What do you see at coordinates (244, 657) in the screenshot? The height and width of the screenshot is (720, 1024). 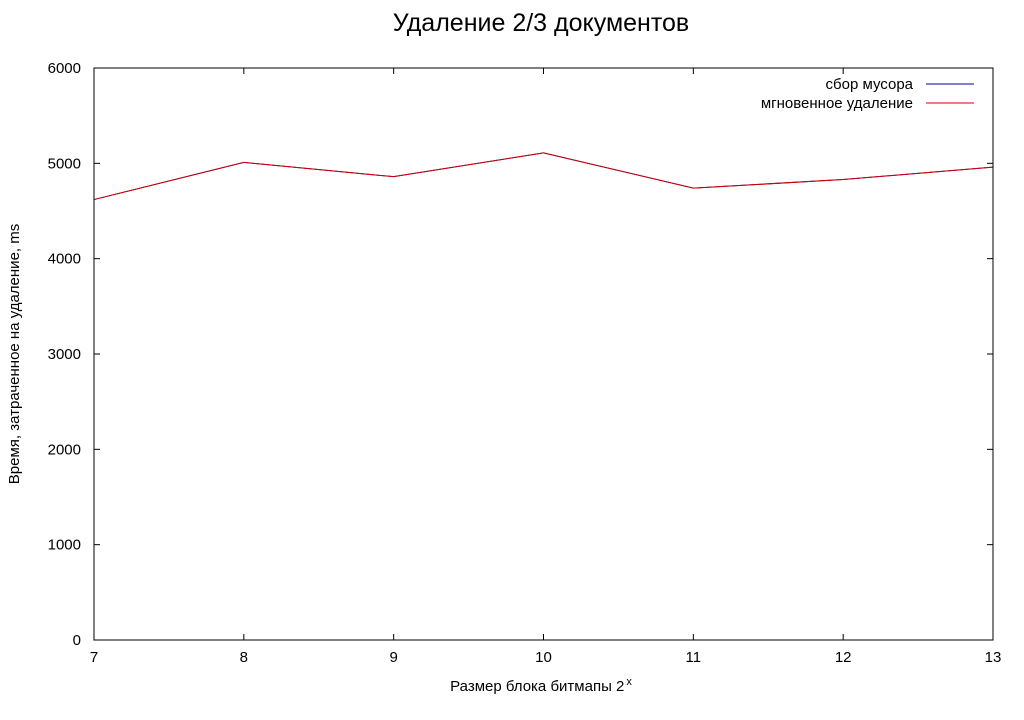 I see `x-tick-label: 8` at bounding box center [244, 657].